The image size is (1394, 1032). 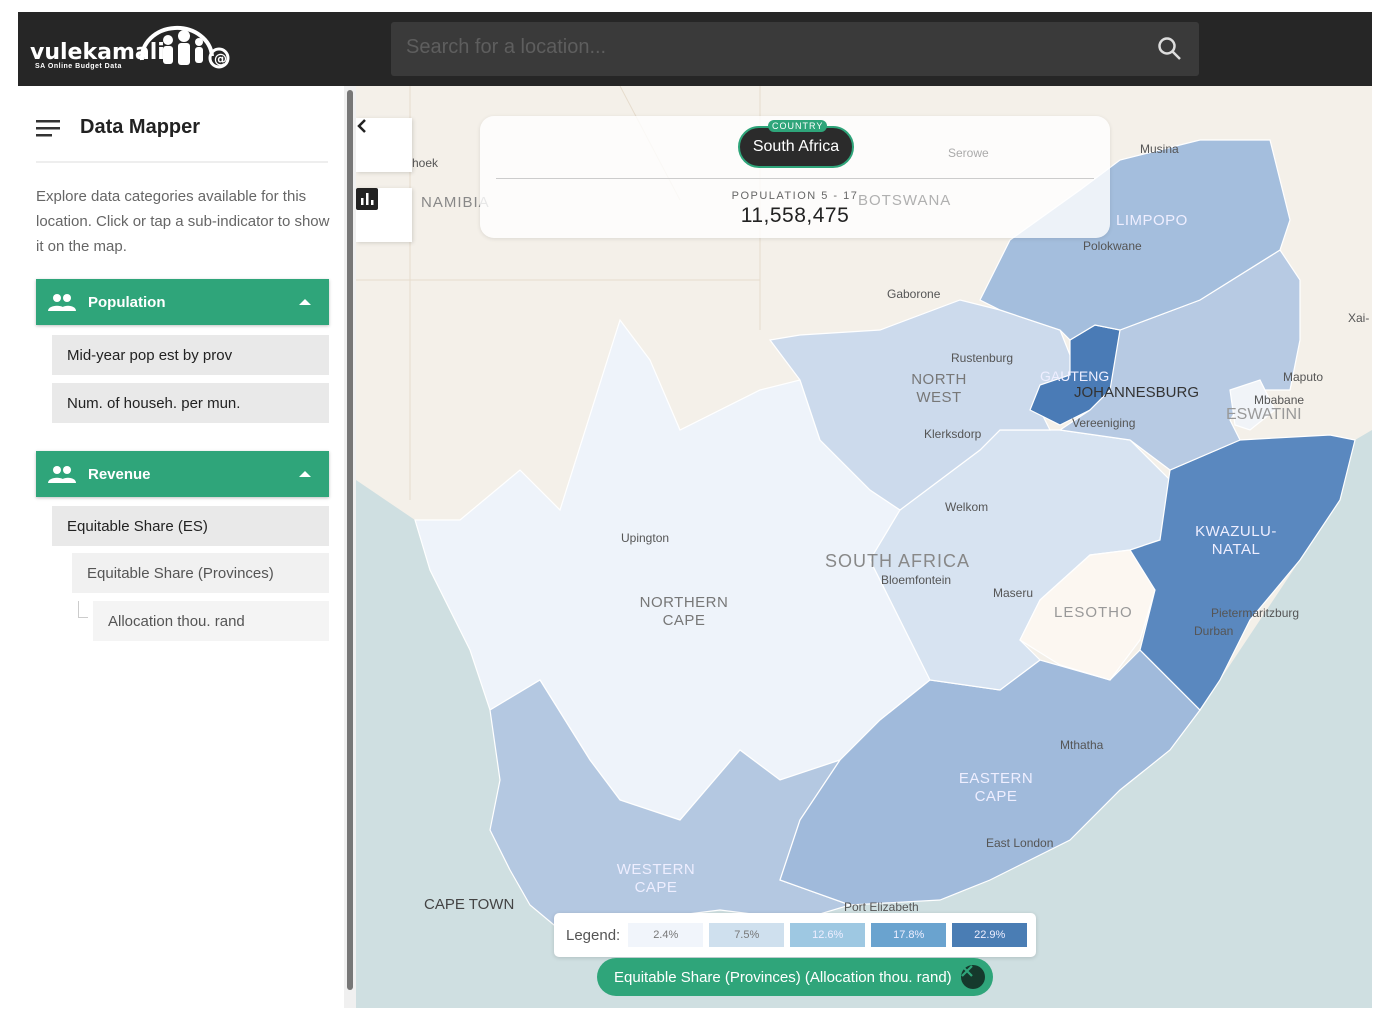 I want to click on bar-chart-icon, so click(x=367, y=199).